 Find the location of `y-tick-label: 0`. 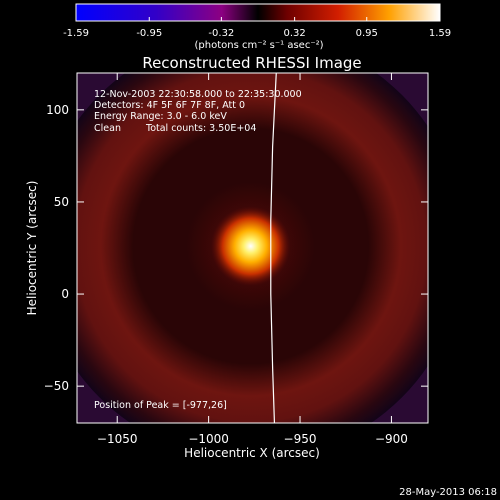

y-tick-label: 0 is located at coordinates (65, 294).